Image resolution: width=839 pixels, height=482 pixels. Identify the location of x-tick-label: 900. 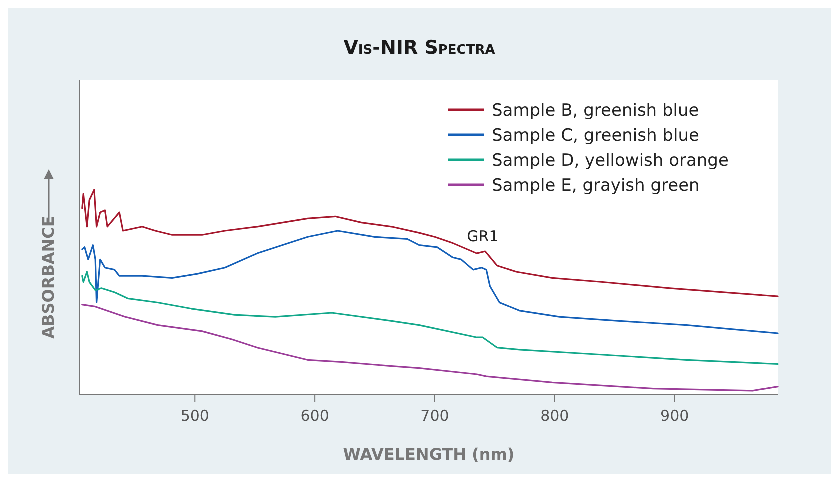
(675, 416).